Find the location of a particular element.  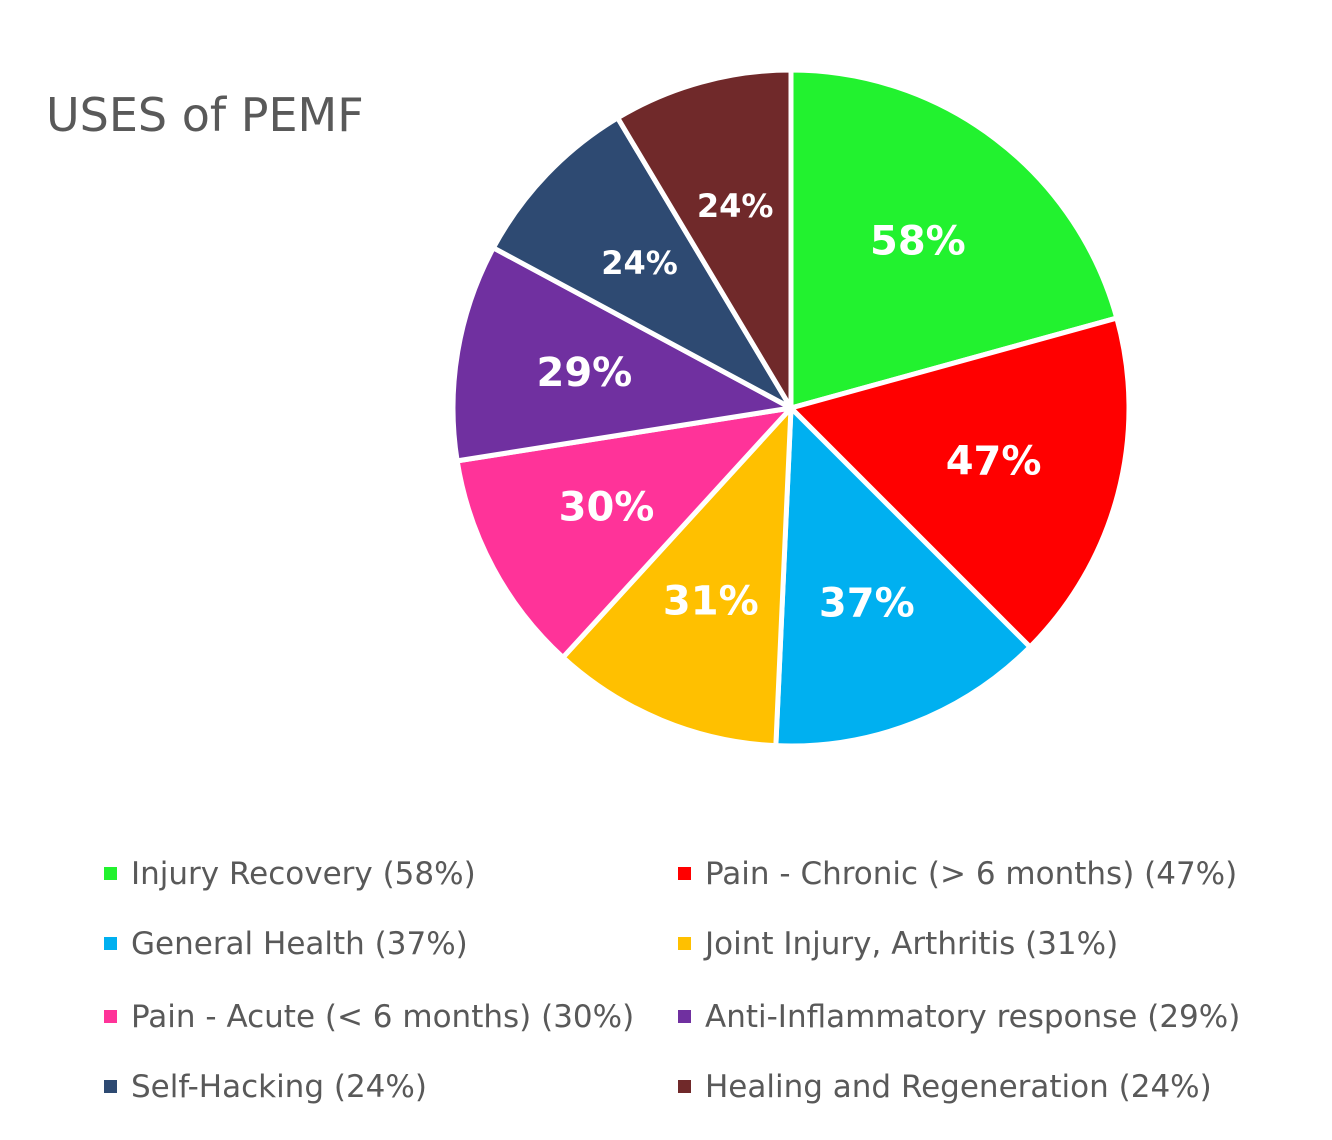

legend-item: Healing and Regeneration (24%) is located at coordinates (945, 1087).